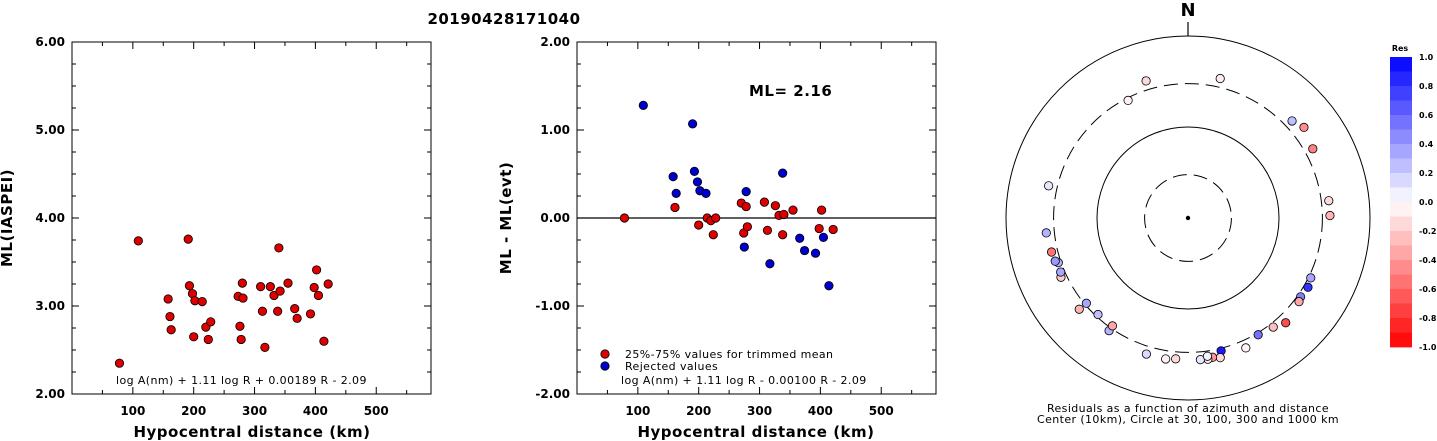  What do you see at coordinates (605, 366) in the screenshot?
I see `legend-marker-rejected` at bounding box center [605, 366].